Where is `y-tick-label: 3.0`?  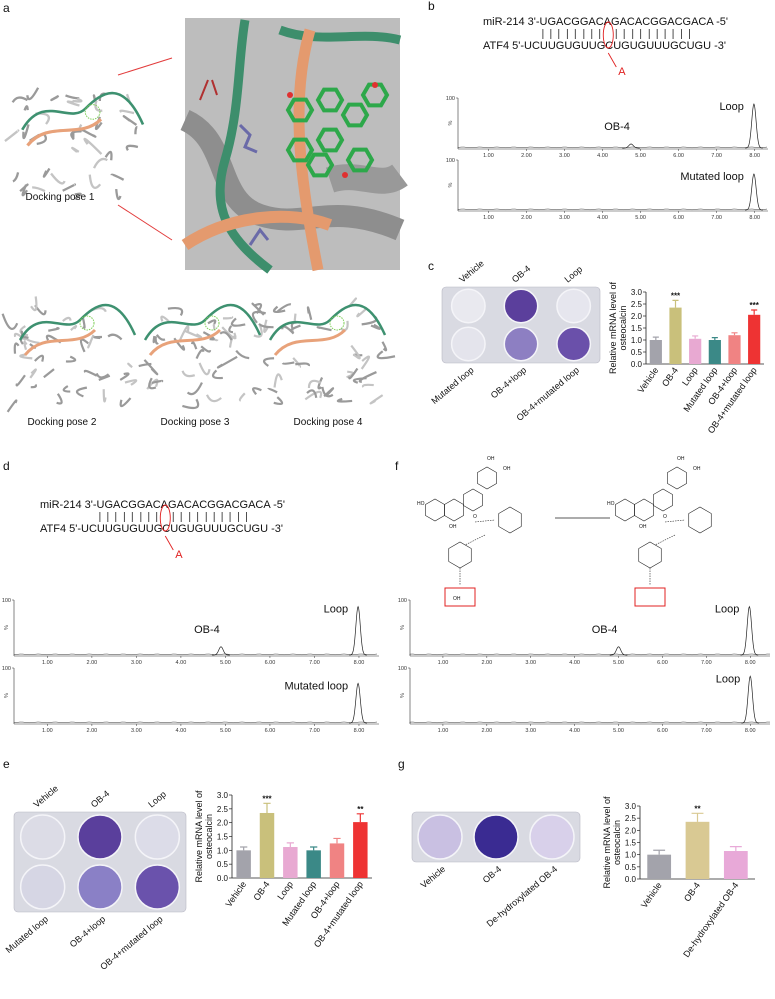 y-tick-label: 3.0 is located at coordinates (223, 795).